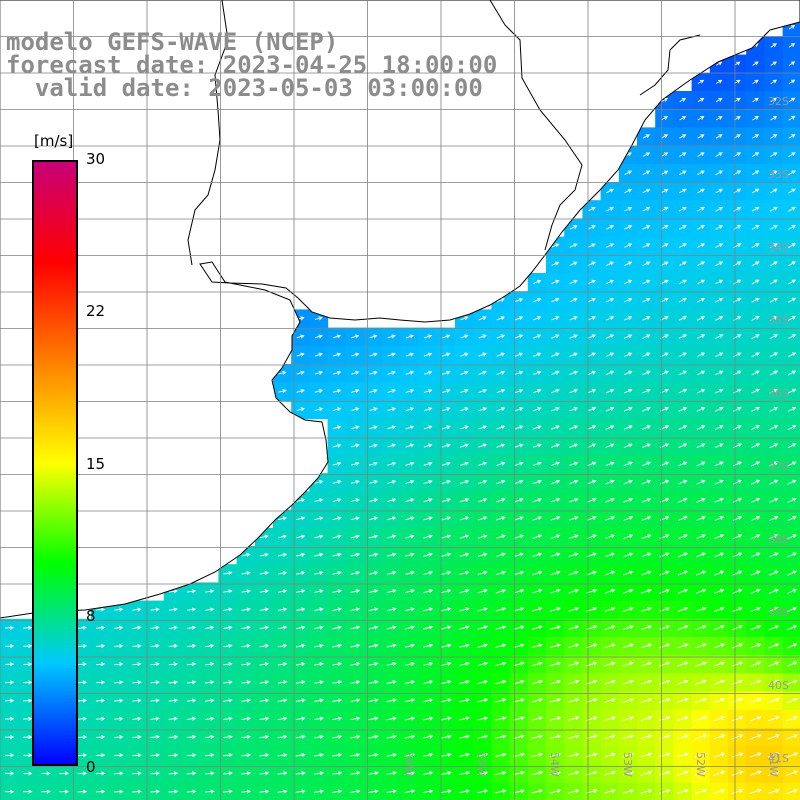 The image size is (800, 800). Describe the element at coordinates (778, 393) in the screenshot. I see `latitude-label: 36S` at that location.